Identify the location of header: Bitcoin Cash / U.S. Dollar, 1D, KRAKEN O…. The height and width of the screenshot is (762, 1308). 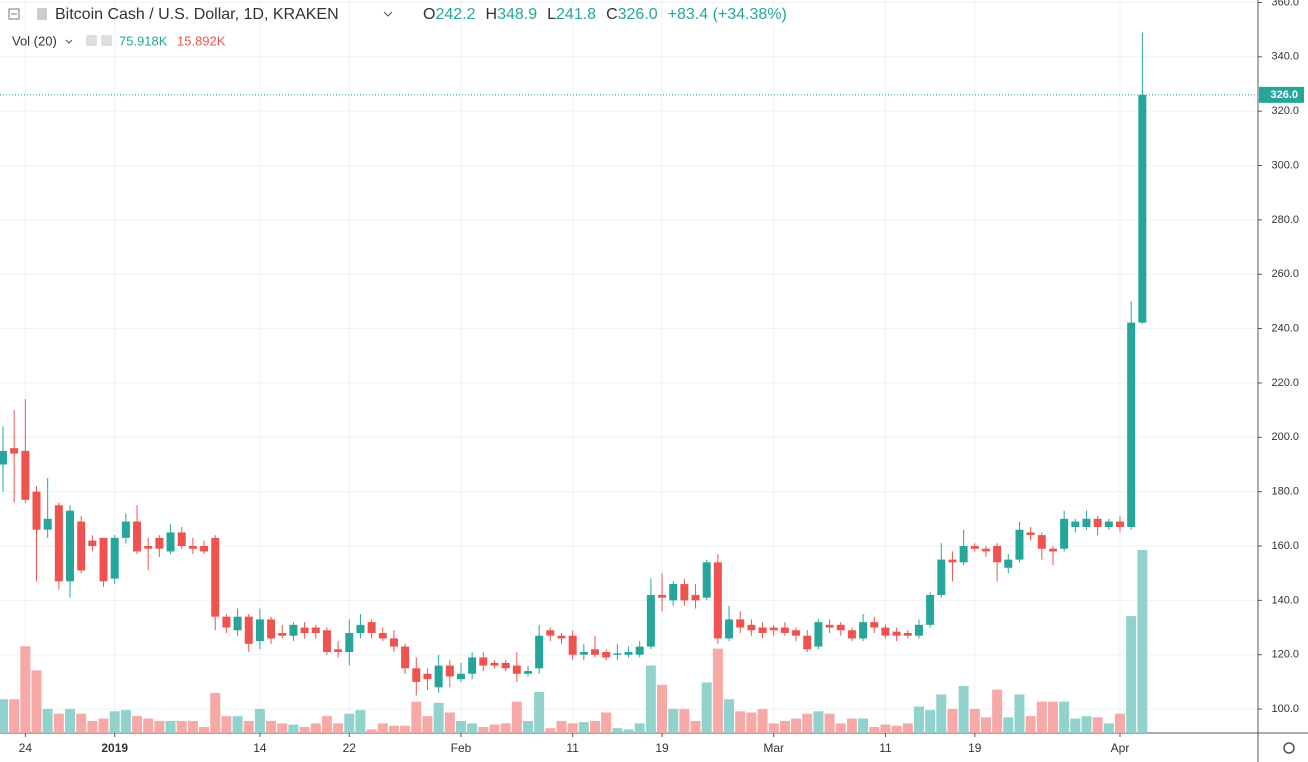
(397, 27).